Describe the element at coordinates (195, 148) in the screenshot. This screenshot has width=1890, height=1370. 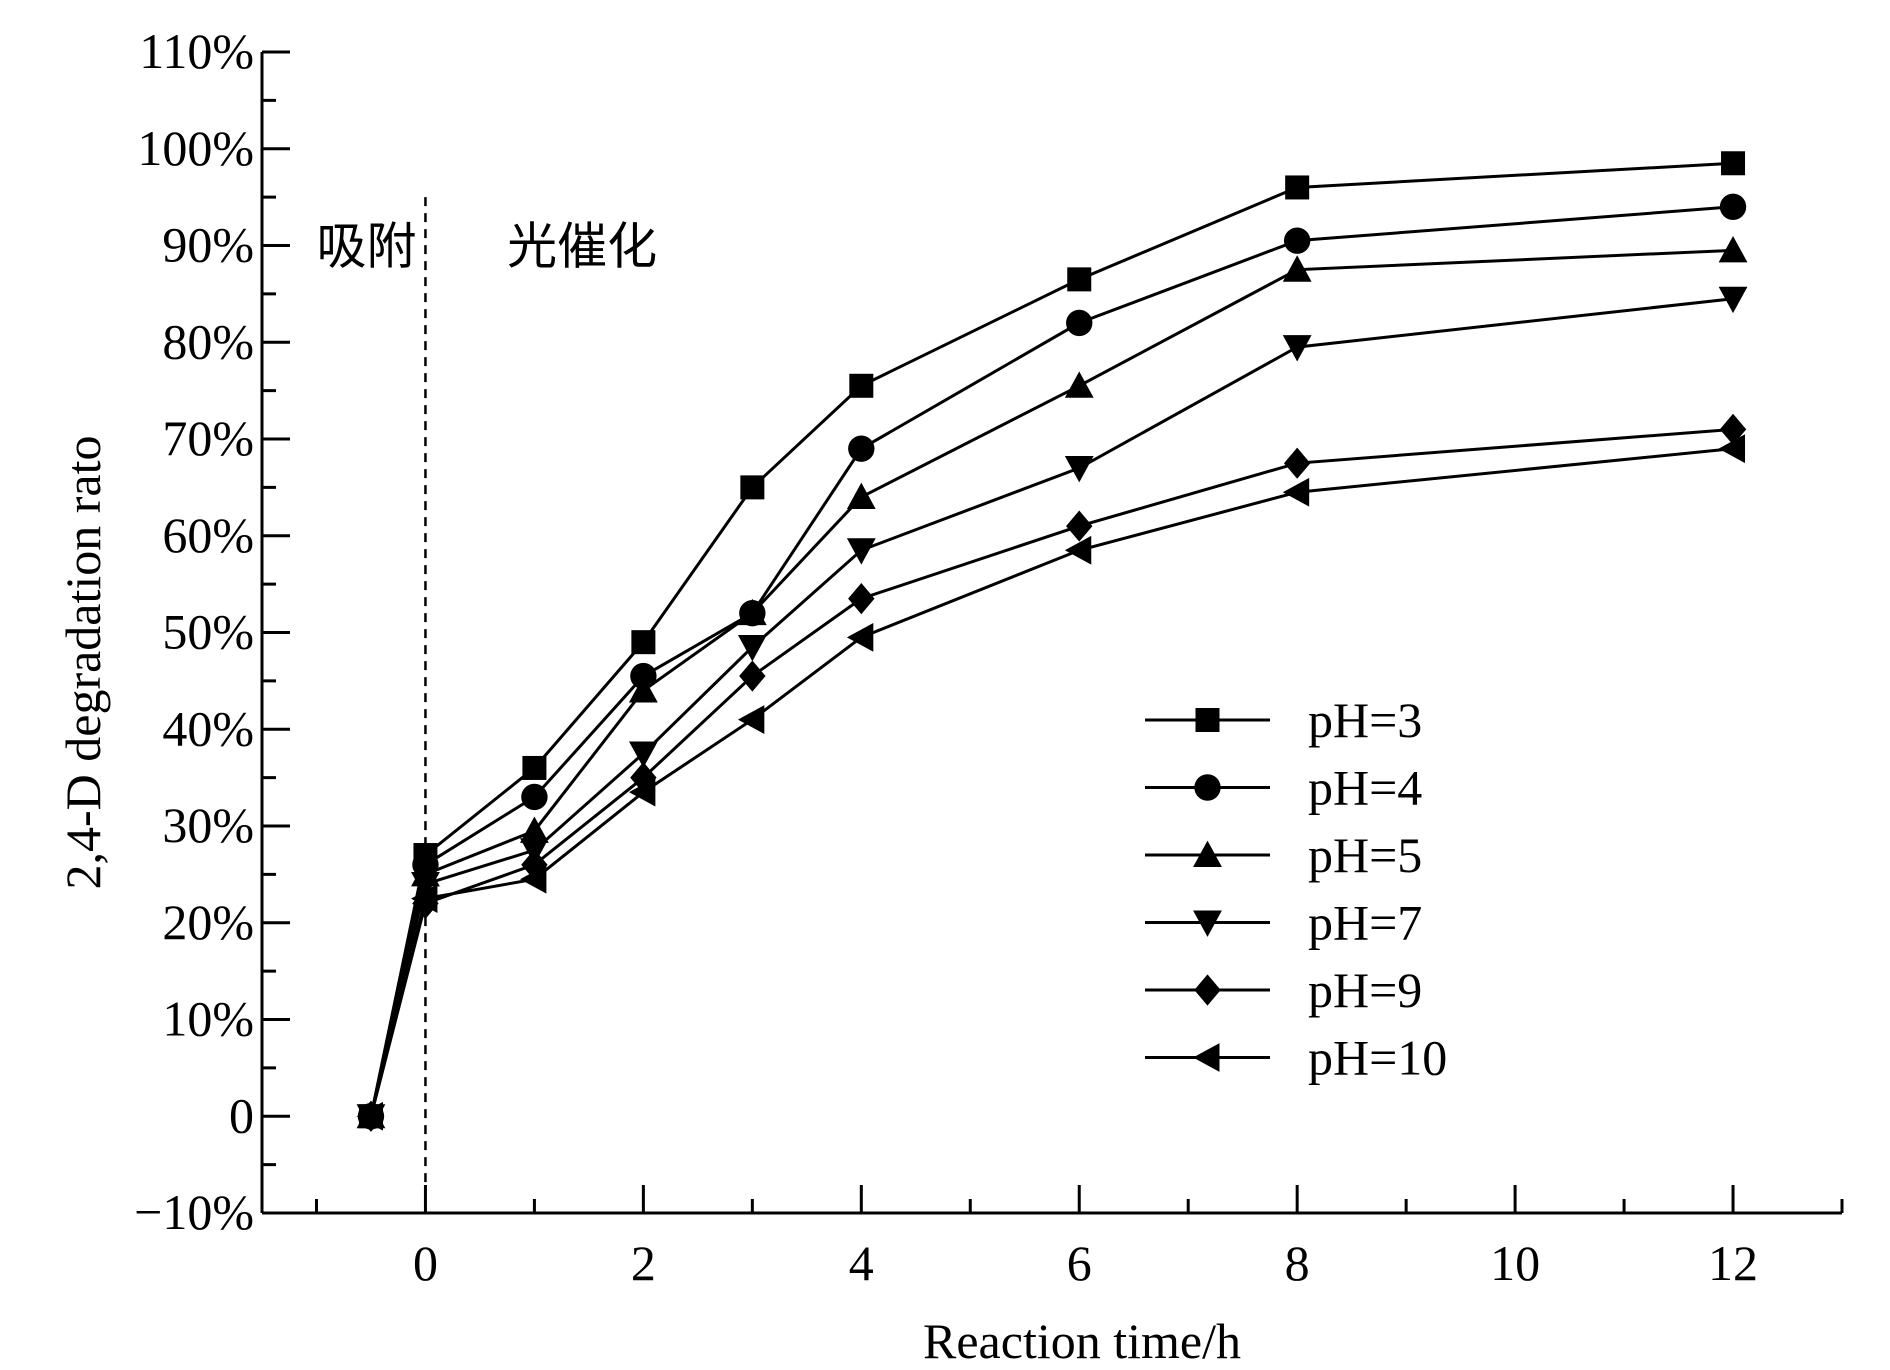
I see `y-tick-label: 100%` at that location.